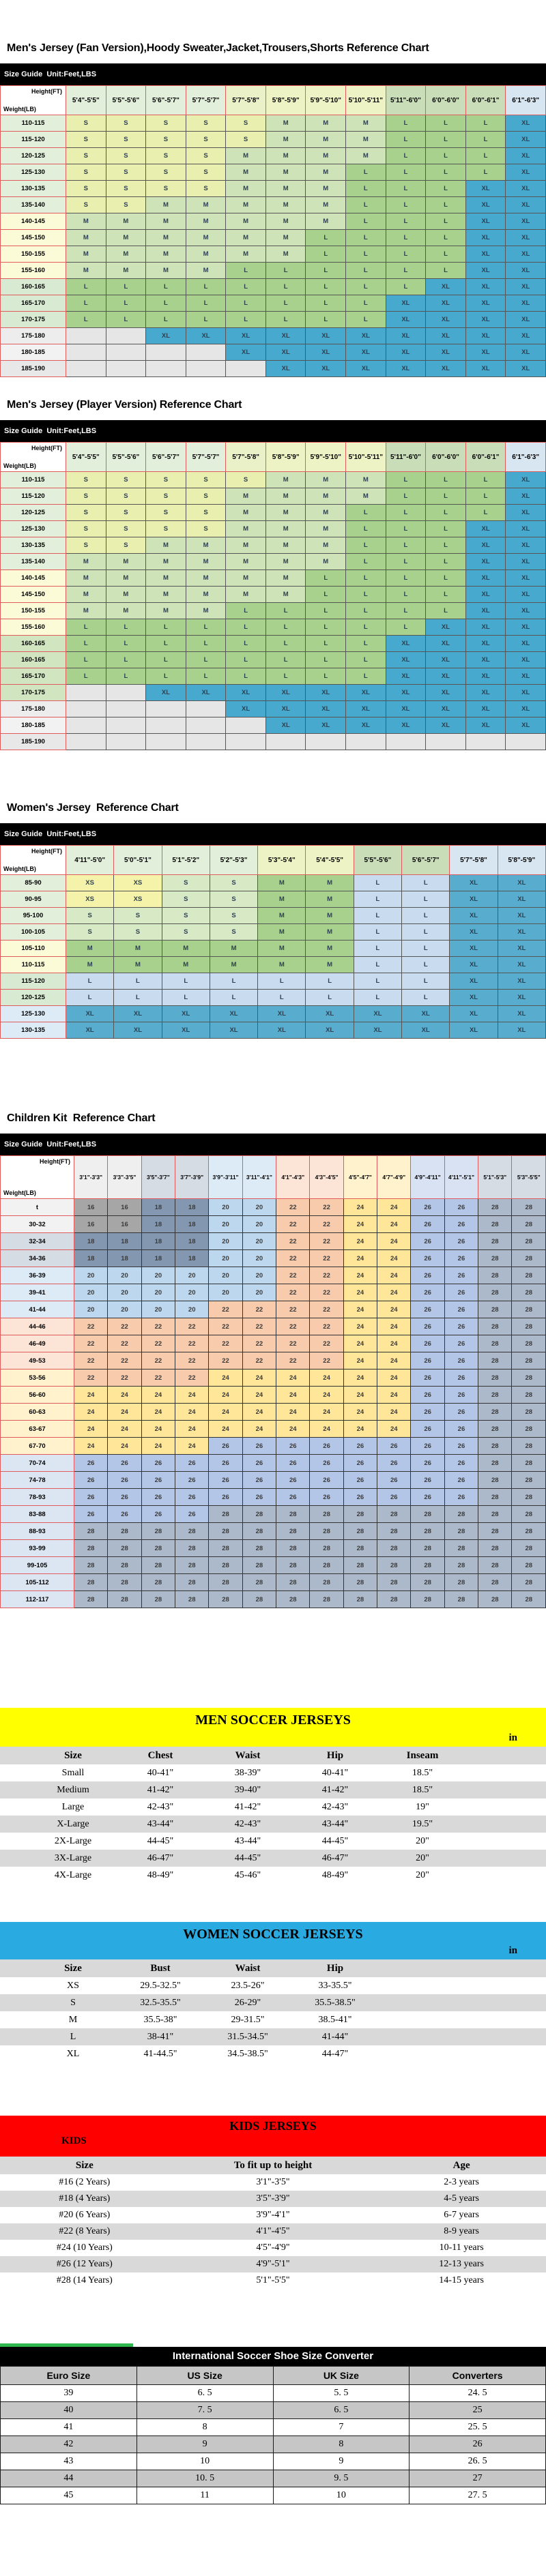  What do you see at coordinates (273, 882) in the screenshot?
I see `chart-row: 85-90 XS XS S S M M L L XL XL` at bounding box center [273, 882].